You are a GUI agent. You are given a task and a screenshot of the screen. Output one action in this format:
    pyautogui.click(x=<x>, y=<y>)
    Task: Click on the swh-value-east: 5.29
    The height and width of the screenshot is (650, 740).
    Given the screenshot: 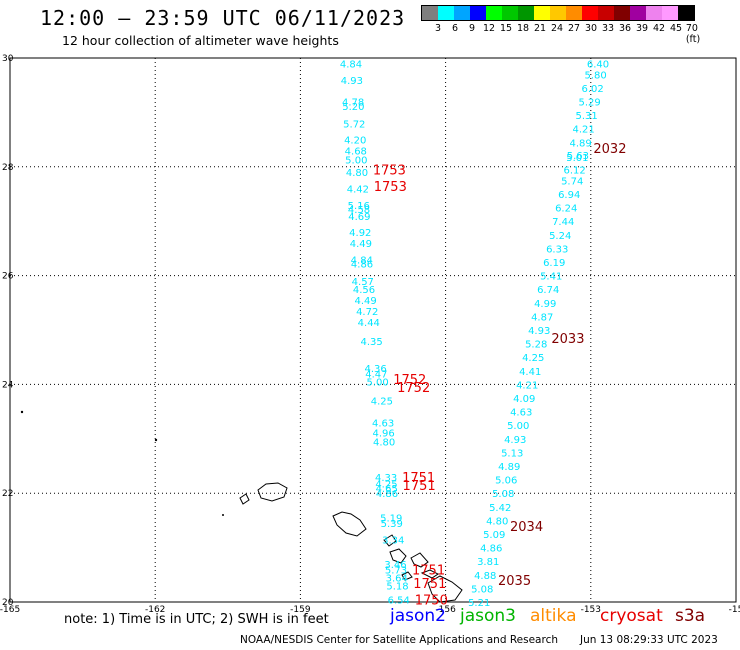 What is the action you would take?
    pyautogui.click(x=589, y=103)
    